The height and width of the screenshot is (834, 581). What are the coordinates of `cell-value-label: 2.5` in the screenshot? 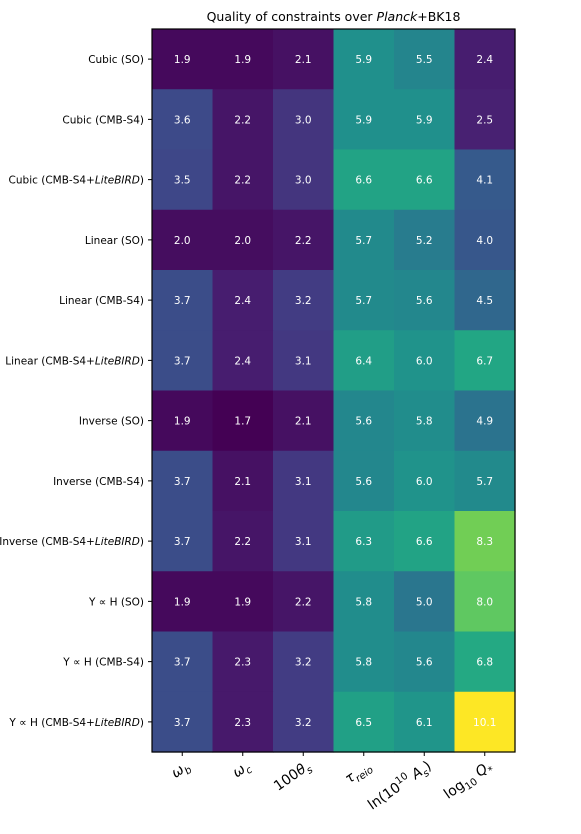 It's located at (484, 120).